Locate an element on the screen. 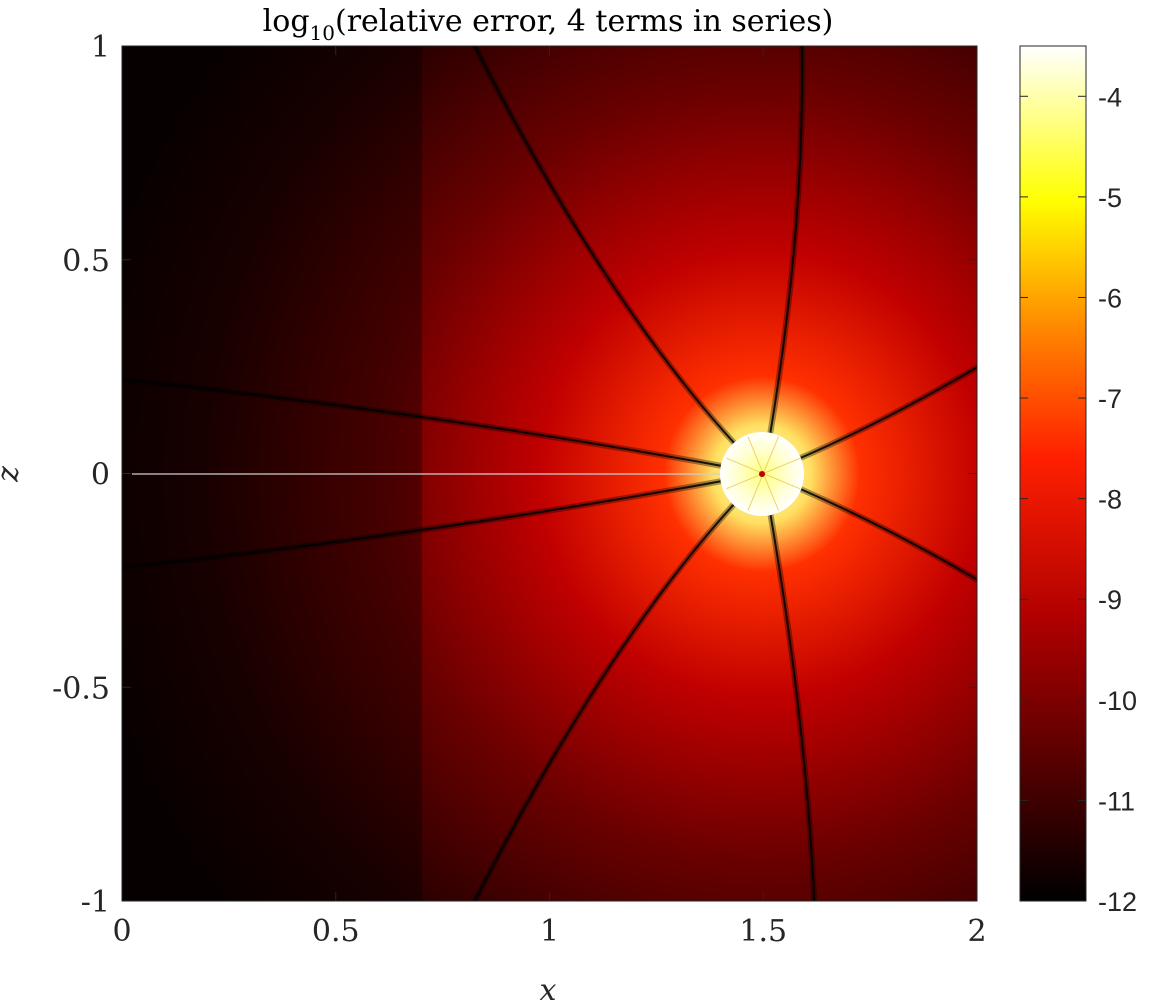  disk-rays is located at coordinates (763, 473).